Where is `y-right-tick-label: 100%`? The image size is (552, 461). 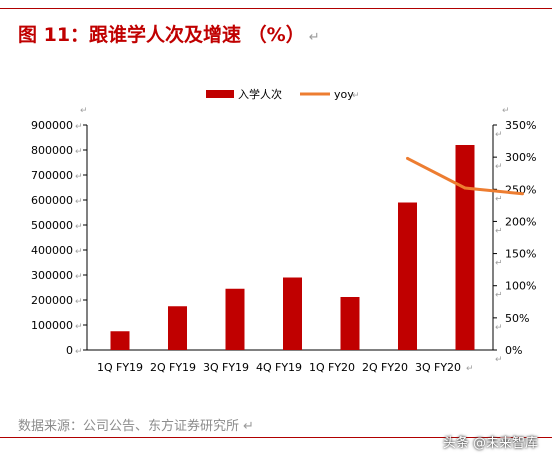 y-right-tick-label: 100% is located at coordinates (520, 286).